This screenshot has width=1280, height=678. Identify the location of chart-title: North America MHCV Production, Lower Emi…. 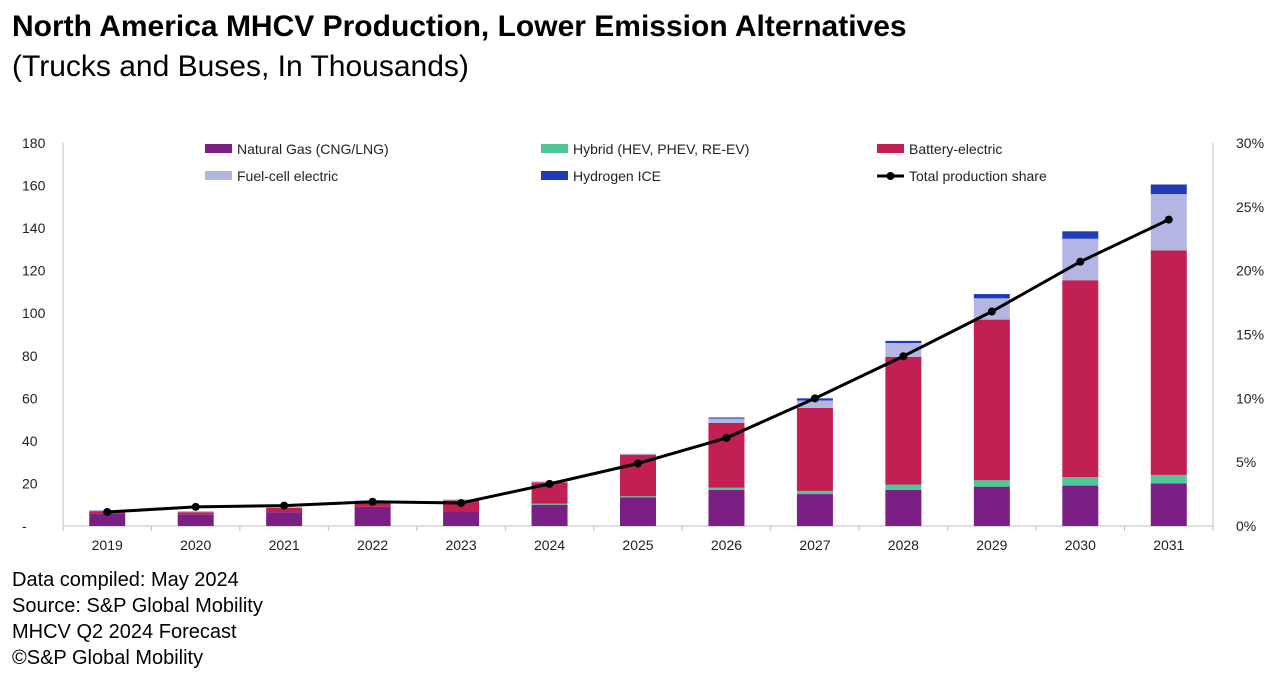
(459, 26).